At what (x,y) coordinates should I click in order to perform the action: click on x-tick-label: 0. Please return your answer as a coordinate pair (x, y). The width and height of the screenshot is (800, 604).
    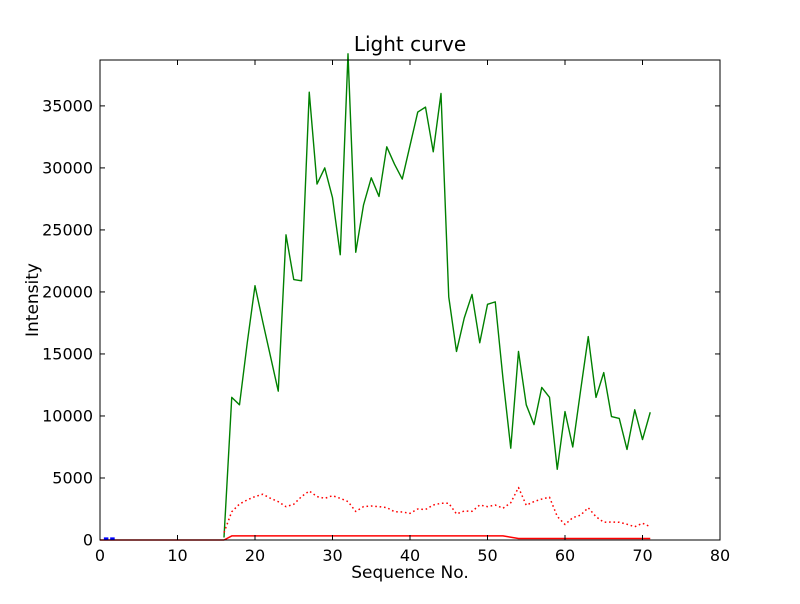
    Looking at the image, I should click on (100, 555).